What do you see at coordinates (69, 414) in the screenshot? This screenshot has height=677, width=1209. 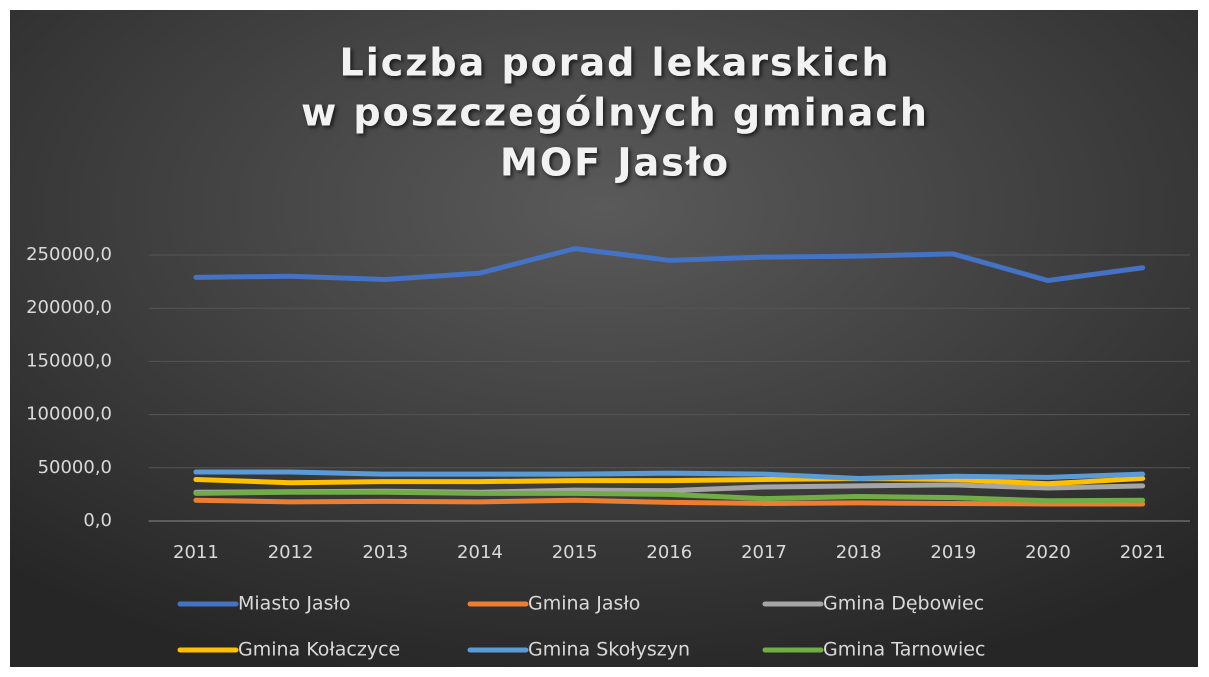 I see `y-tick-label: 100000,0` at bounding box center [69, 414].